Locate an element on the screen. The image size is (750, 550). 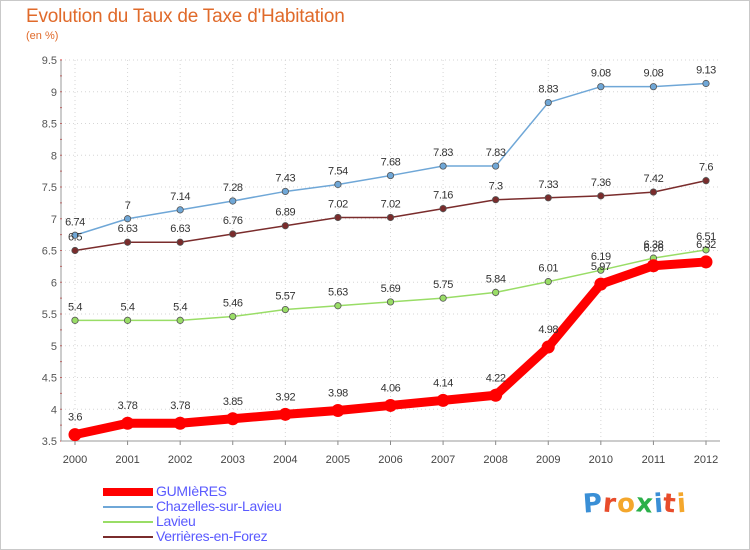
x-tick-label: 2000 is located at coordinates (75, 460).